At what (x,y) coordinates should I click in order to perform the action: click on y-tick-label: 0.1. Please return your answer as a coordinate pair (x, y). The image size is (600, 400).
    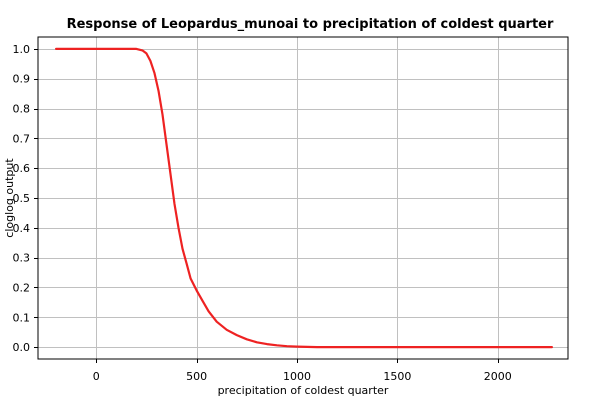
    Looking at the image, I should click on (22, 317).